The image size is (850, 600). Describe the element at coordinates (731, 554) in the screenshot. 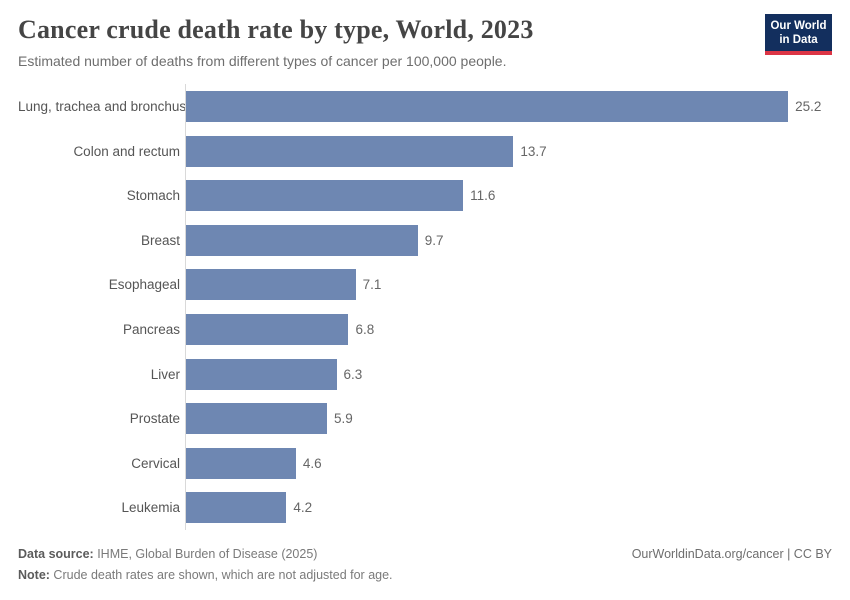

I see `license-attribution: OurWorldinData.org/cancer | CC BY` at that location.